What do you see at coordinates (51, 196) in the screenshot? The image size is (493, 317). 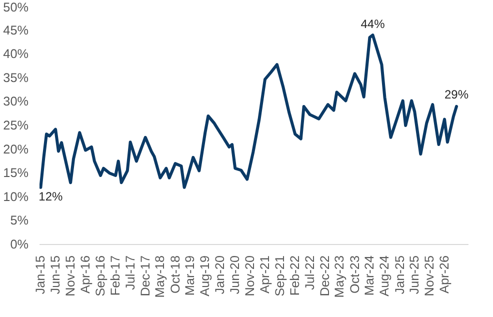 I see `annotation: 12%` at bounding box center [51, 196].